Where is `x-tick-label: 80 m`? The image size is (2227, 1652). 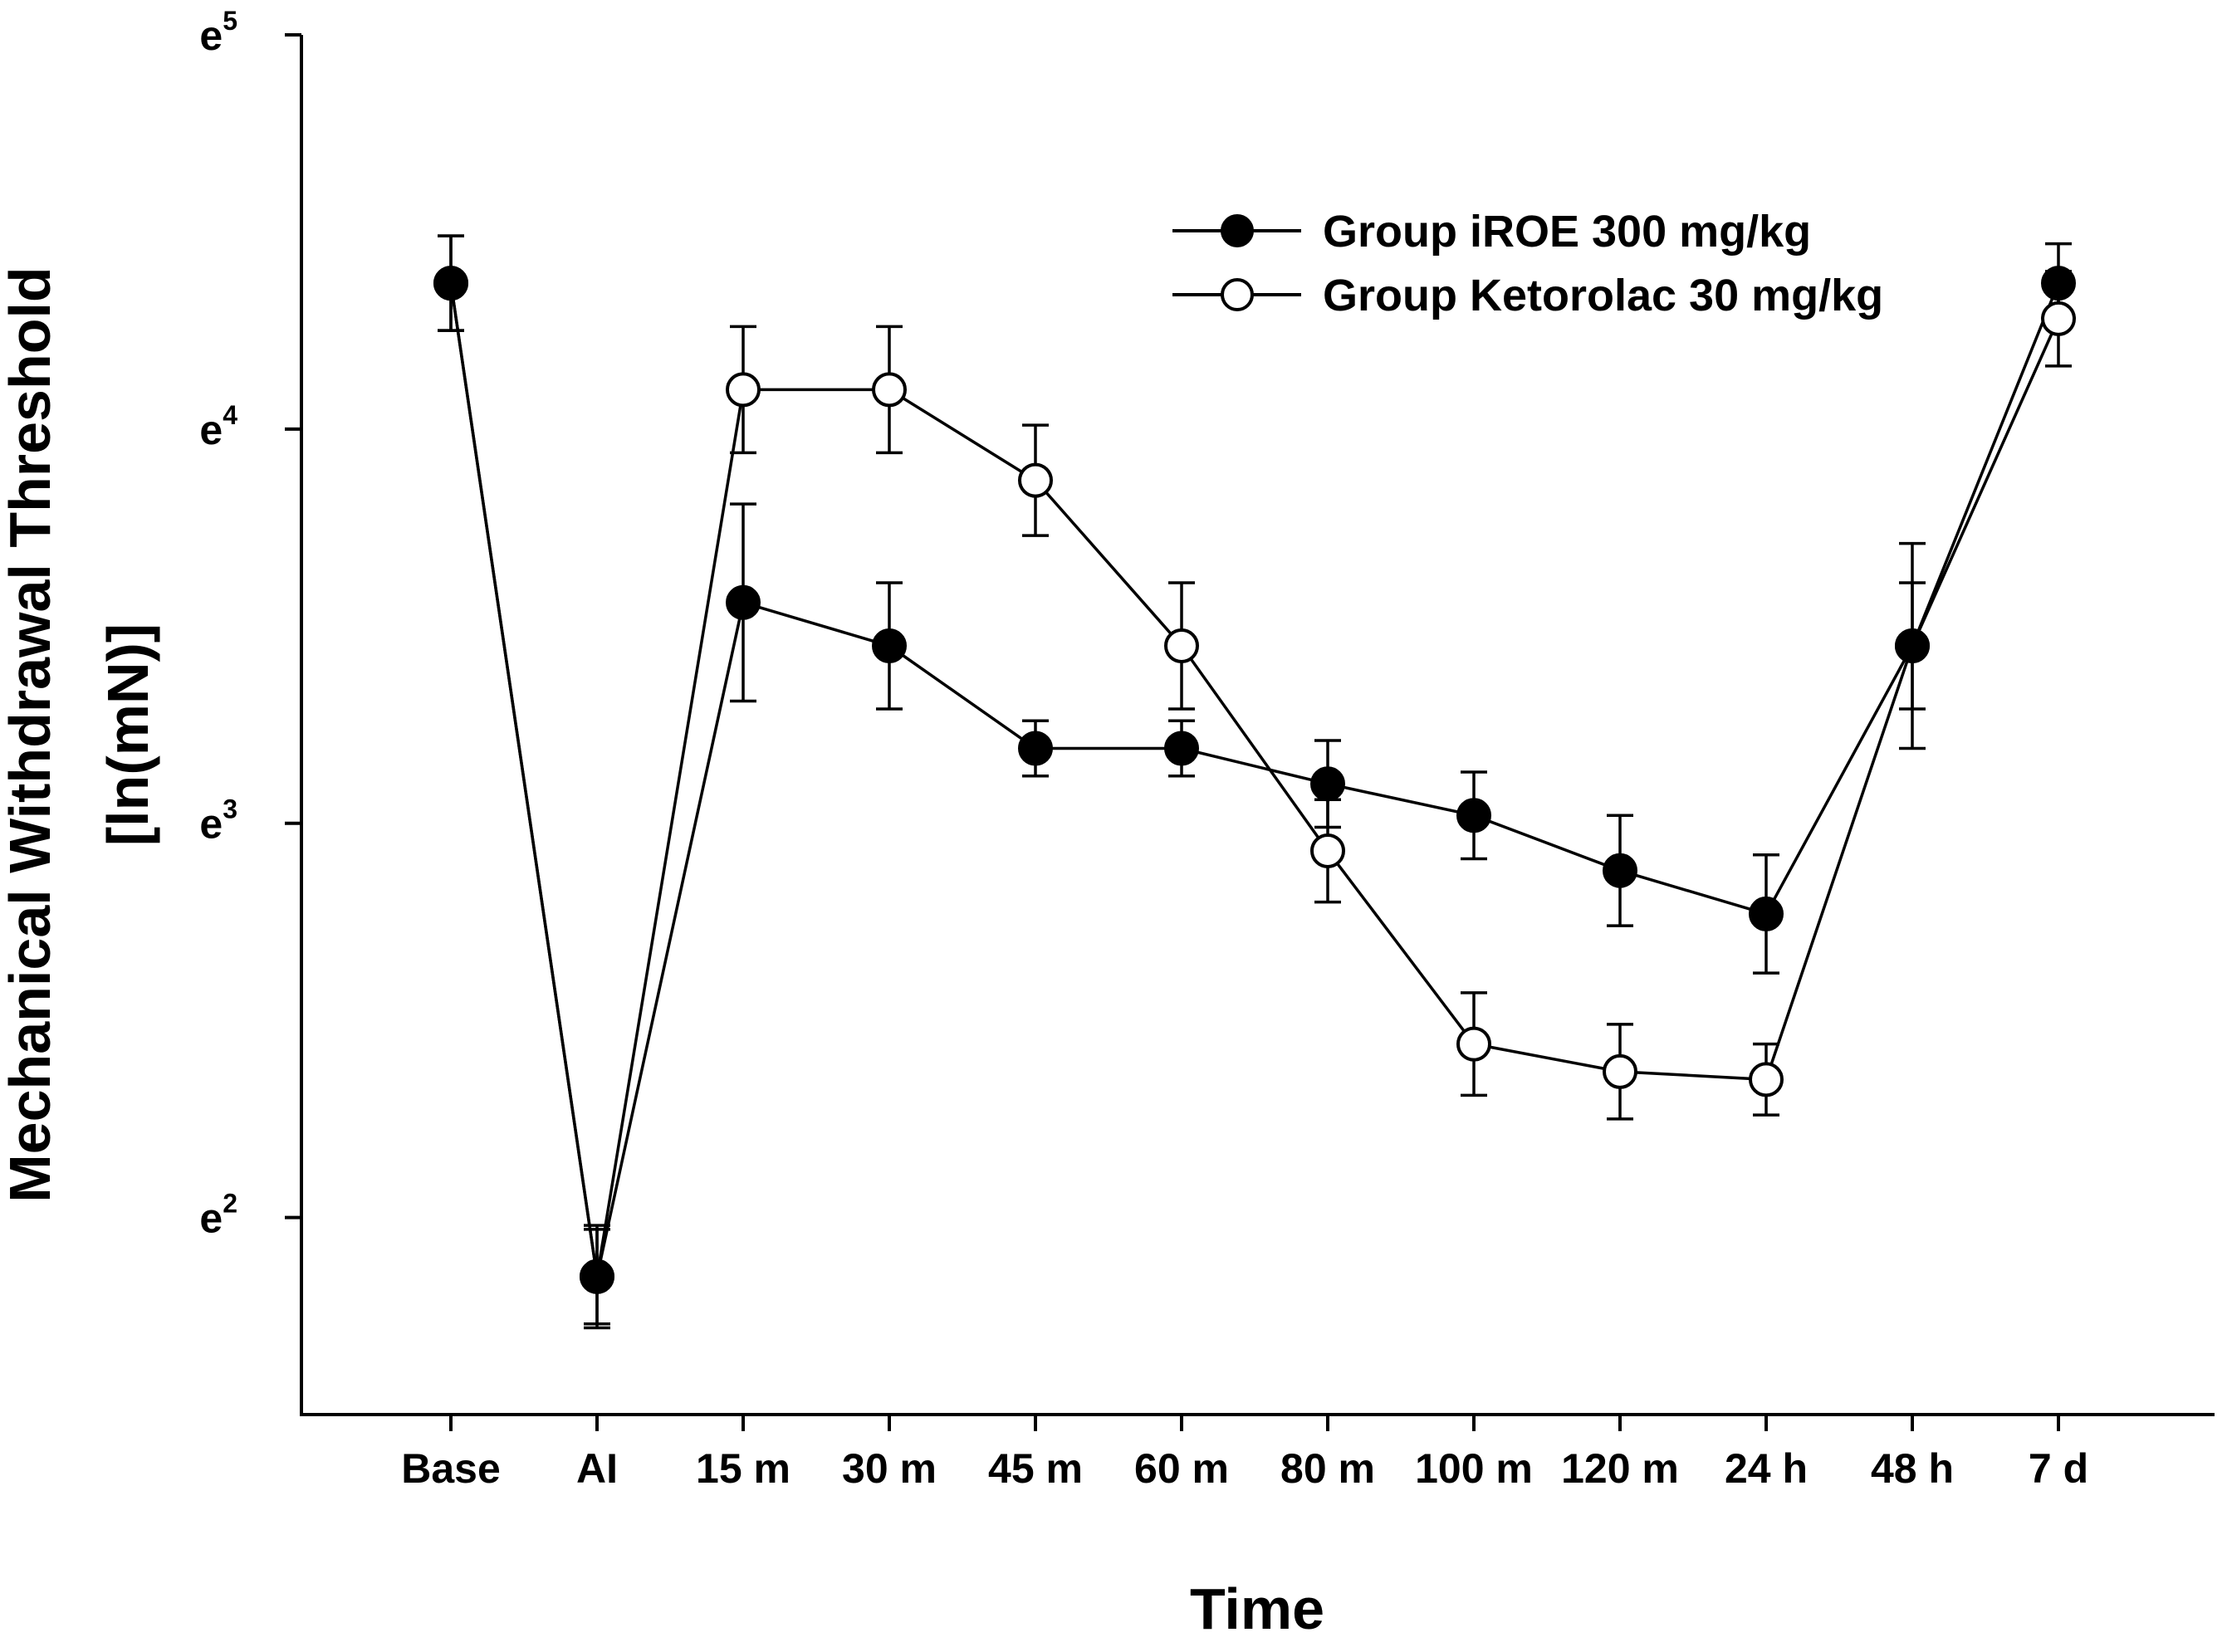
x-tick-label: 80 m is located at coordinates (1328, 1468).